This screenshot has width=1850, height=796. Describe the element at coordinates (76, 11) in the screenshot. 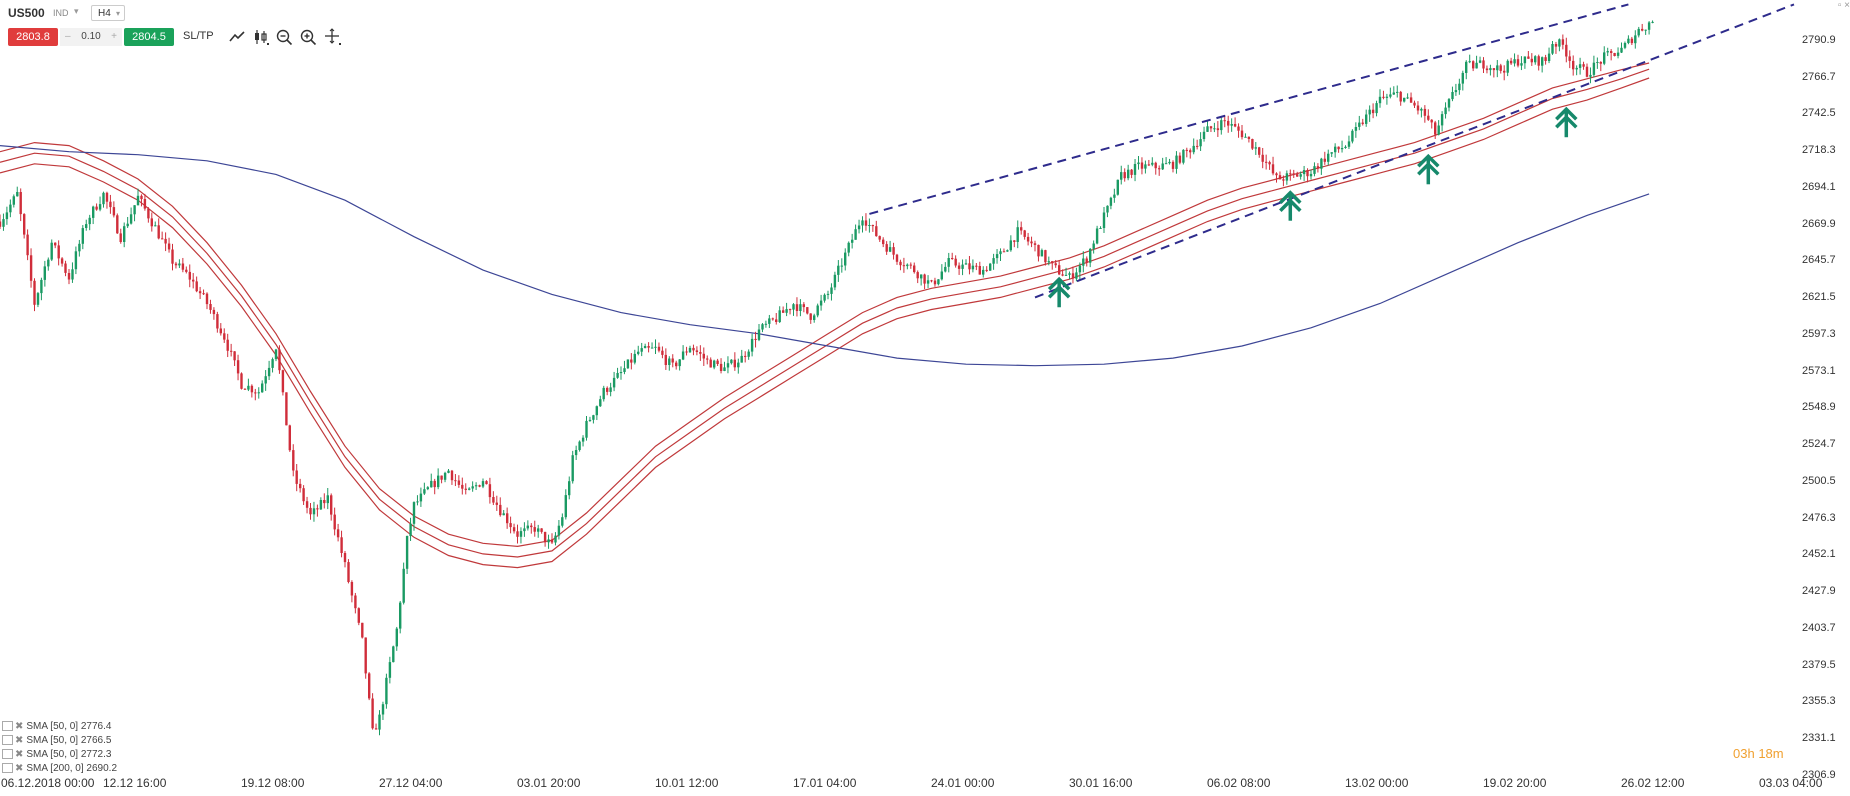

I see `symbol-dropdown-icon: ▾` at that location.